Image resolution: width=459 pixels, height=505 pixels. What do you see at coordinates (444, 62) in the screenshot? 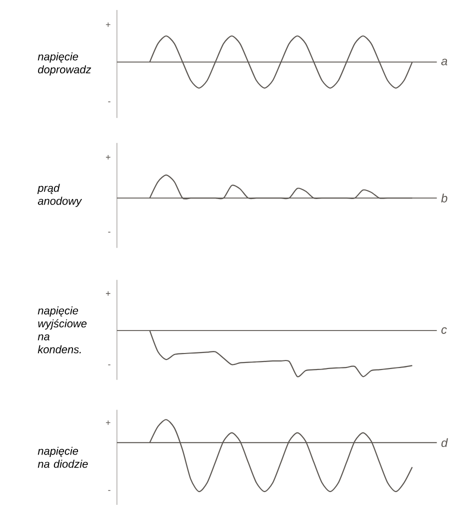
I see `text: a` at bounding box center [444, 62].